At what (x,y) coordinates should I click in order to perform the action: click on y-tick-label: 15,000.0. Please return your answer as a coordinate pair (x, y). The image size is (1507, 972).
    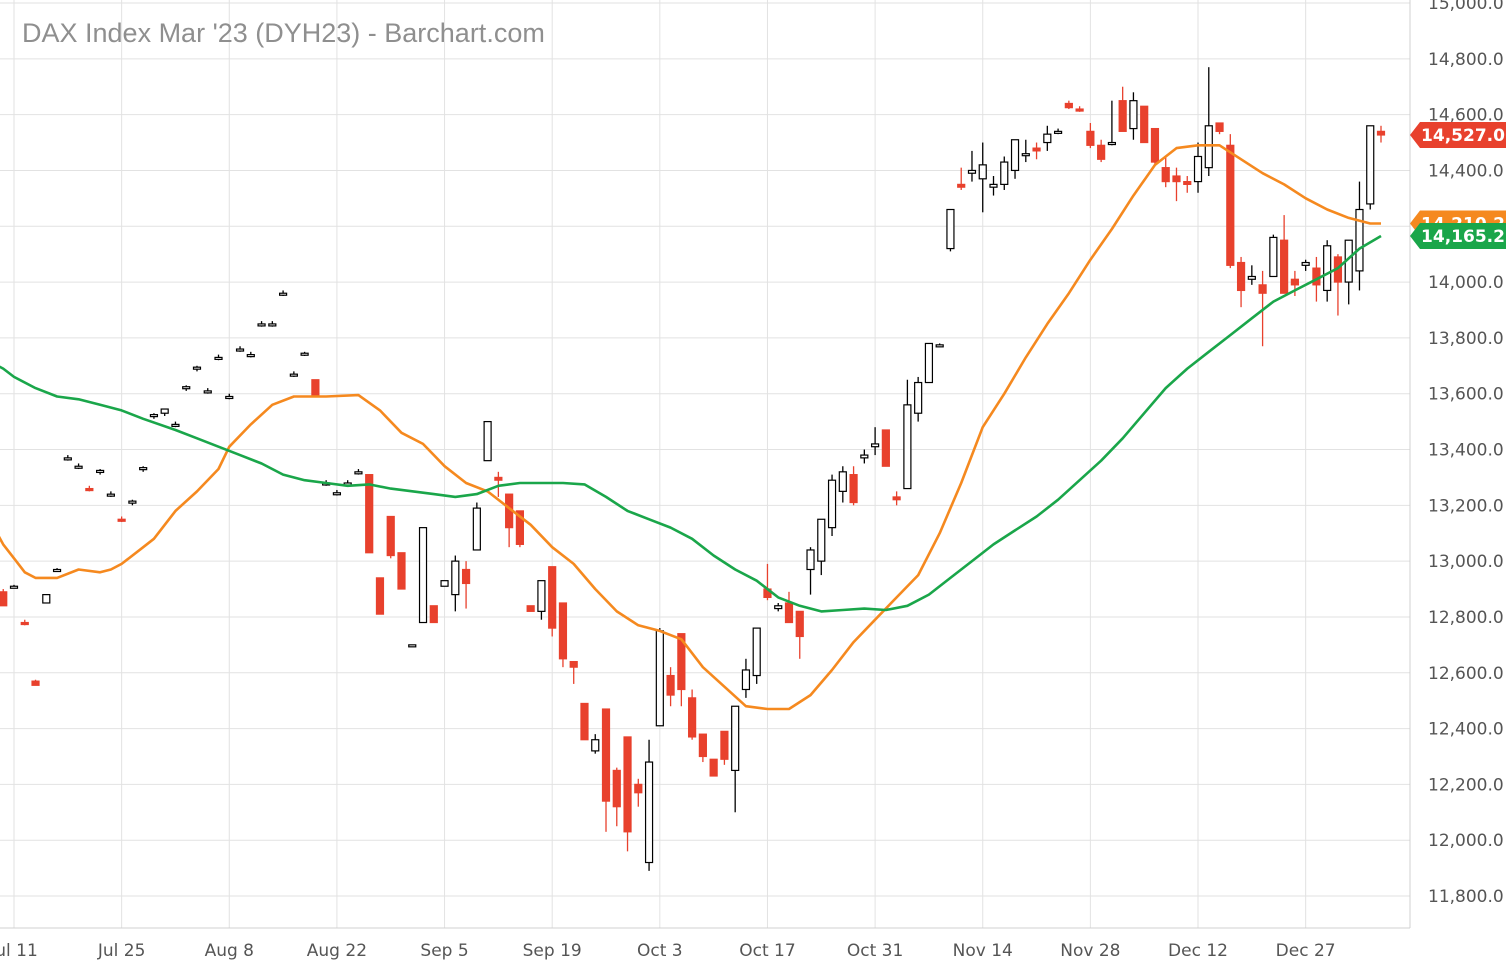
    Looking at the image, I should click on (1466, 7).